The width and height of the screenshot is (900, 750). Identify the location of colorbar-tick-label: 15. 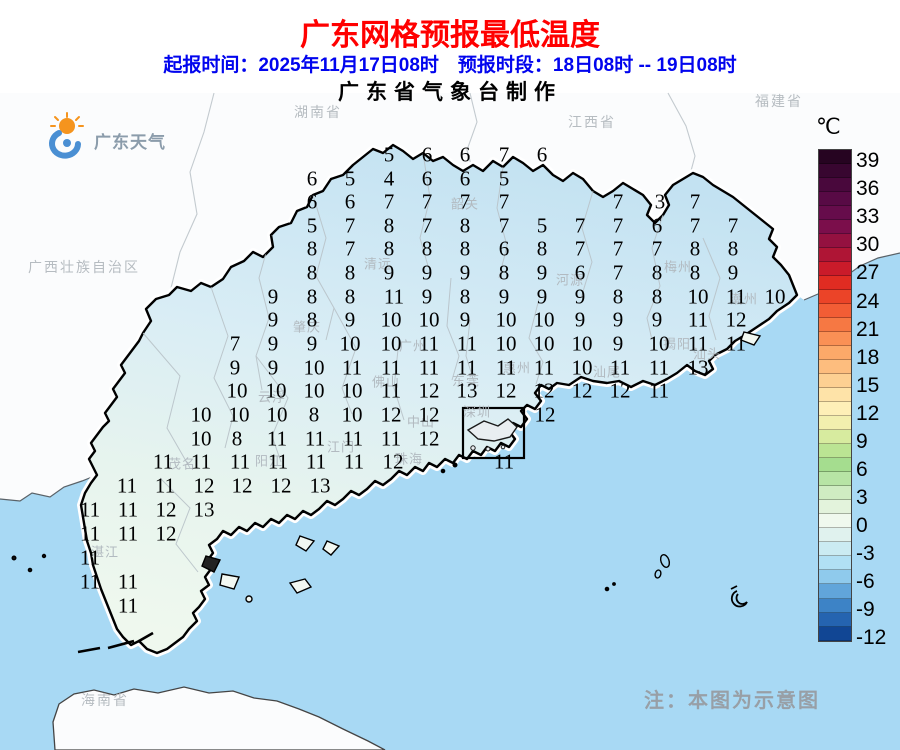
(868, 385).